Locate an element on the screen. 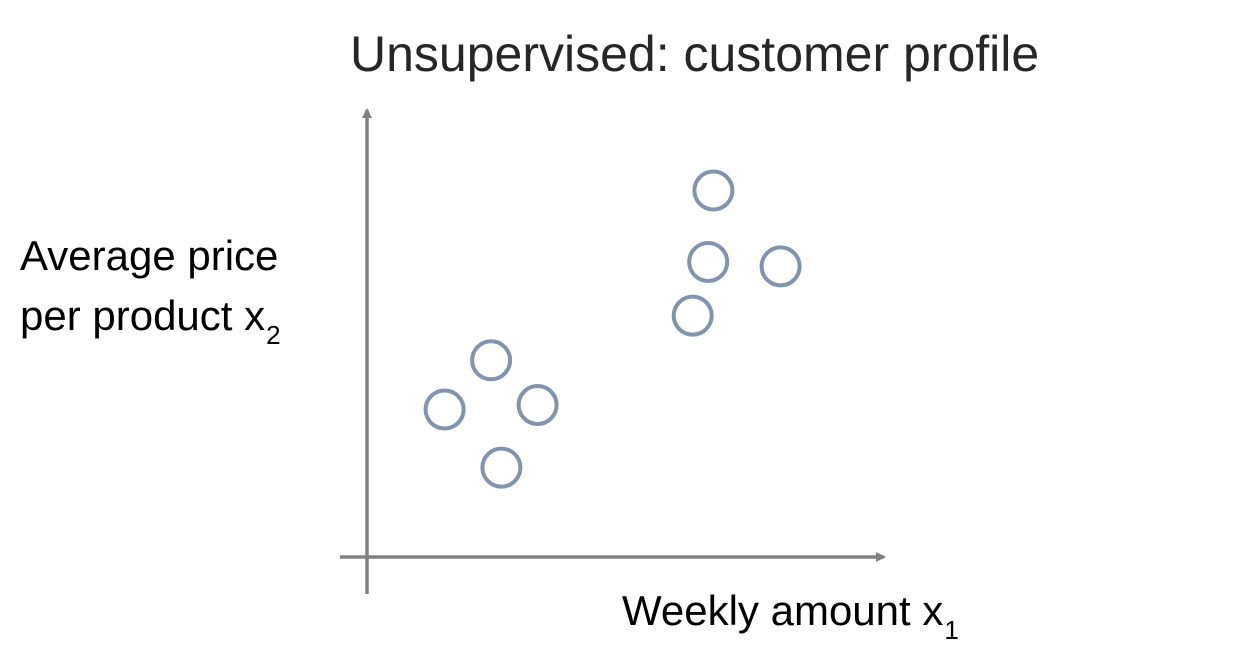 This screenshot has width=1244, height=664. x-axis-label-subscript: 1 is located at coordinates (951, 630).